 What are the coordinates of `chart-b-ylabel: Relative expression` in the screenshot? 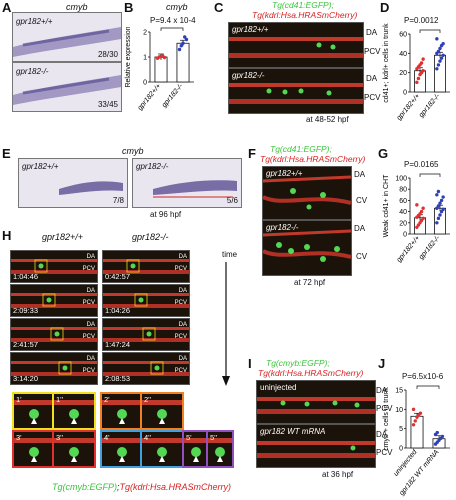 It's located at (128, 56).